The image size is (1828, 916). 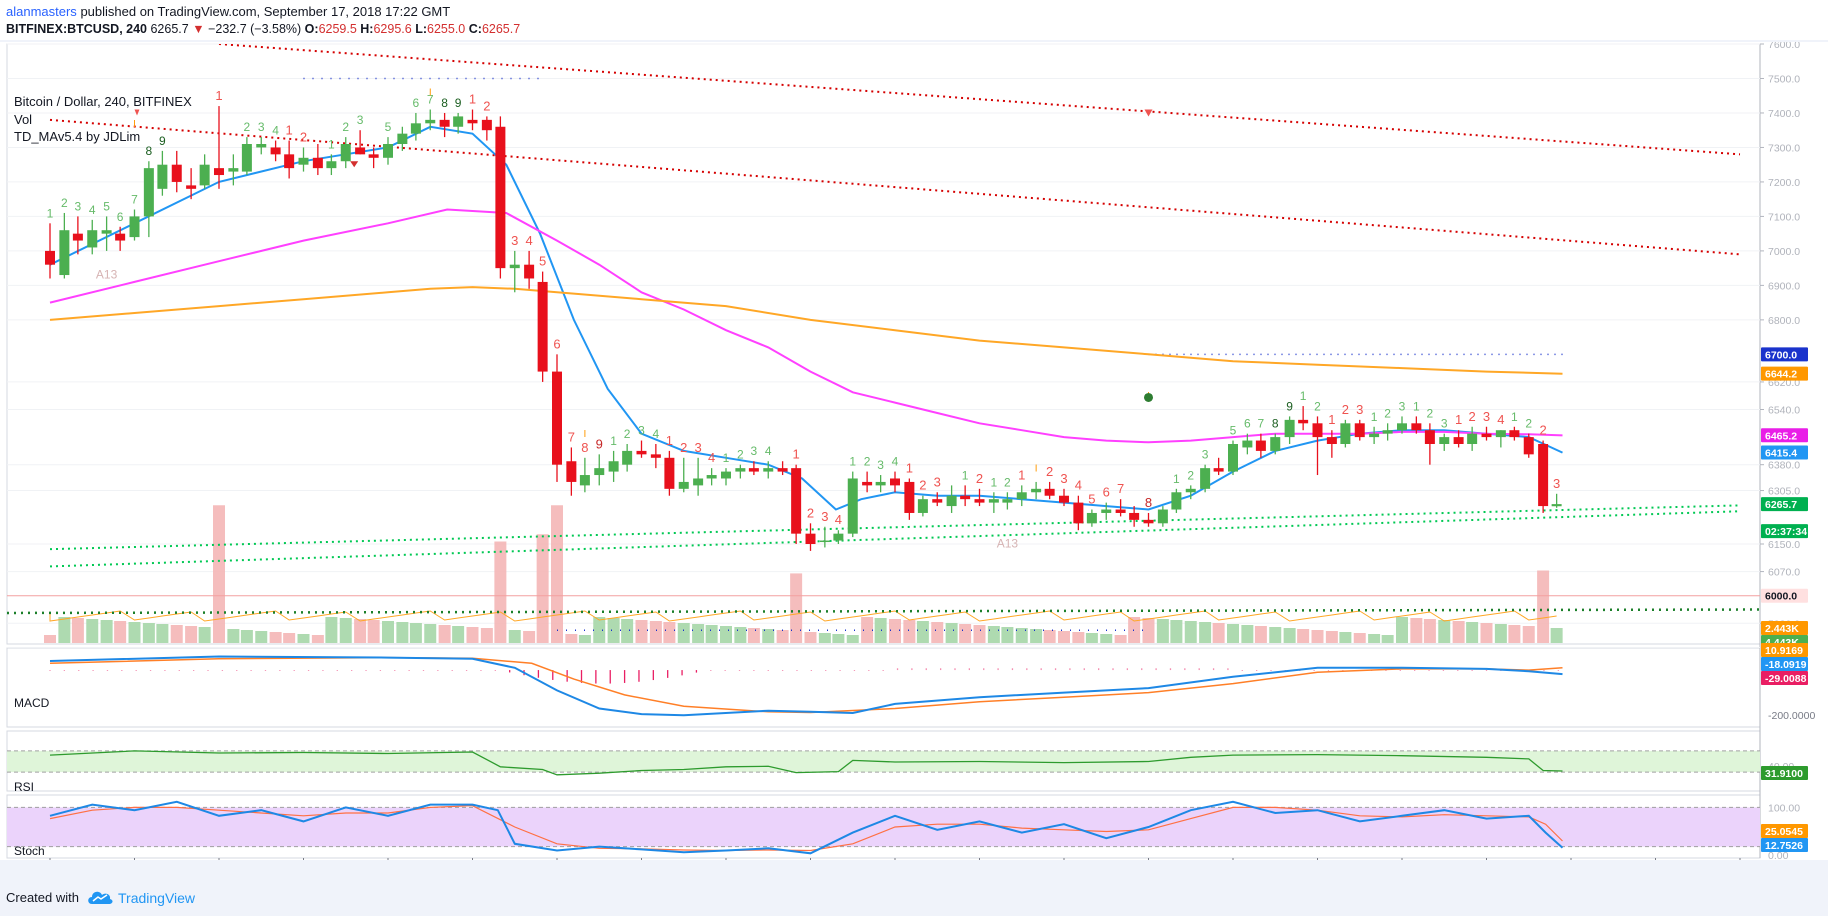 I want to click on td-annotation: I, so click(x=430, y=93).